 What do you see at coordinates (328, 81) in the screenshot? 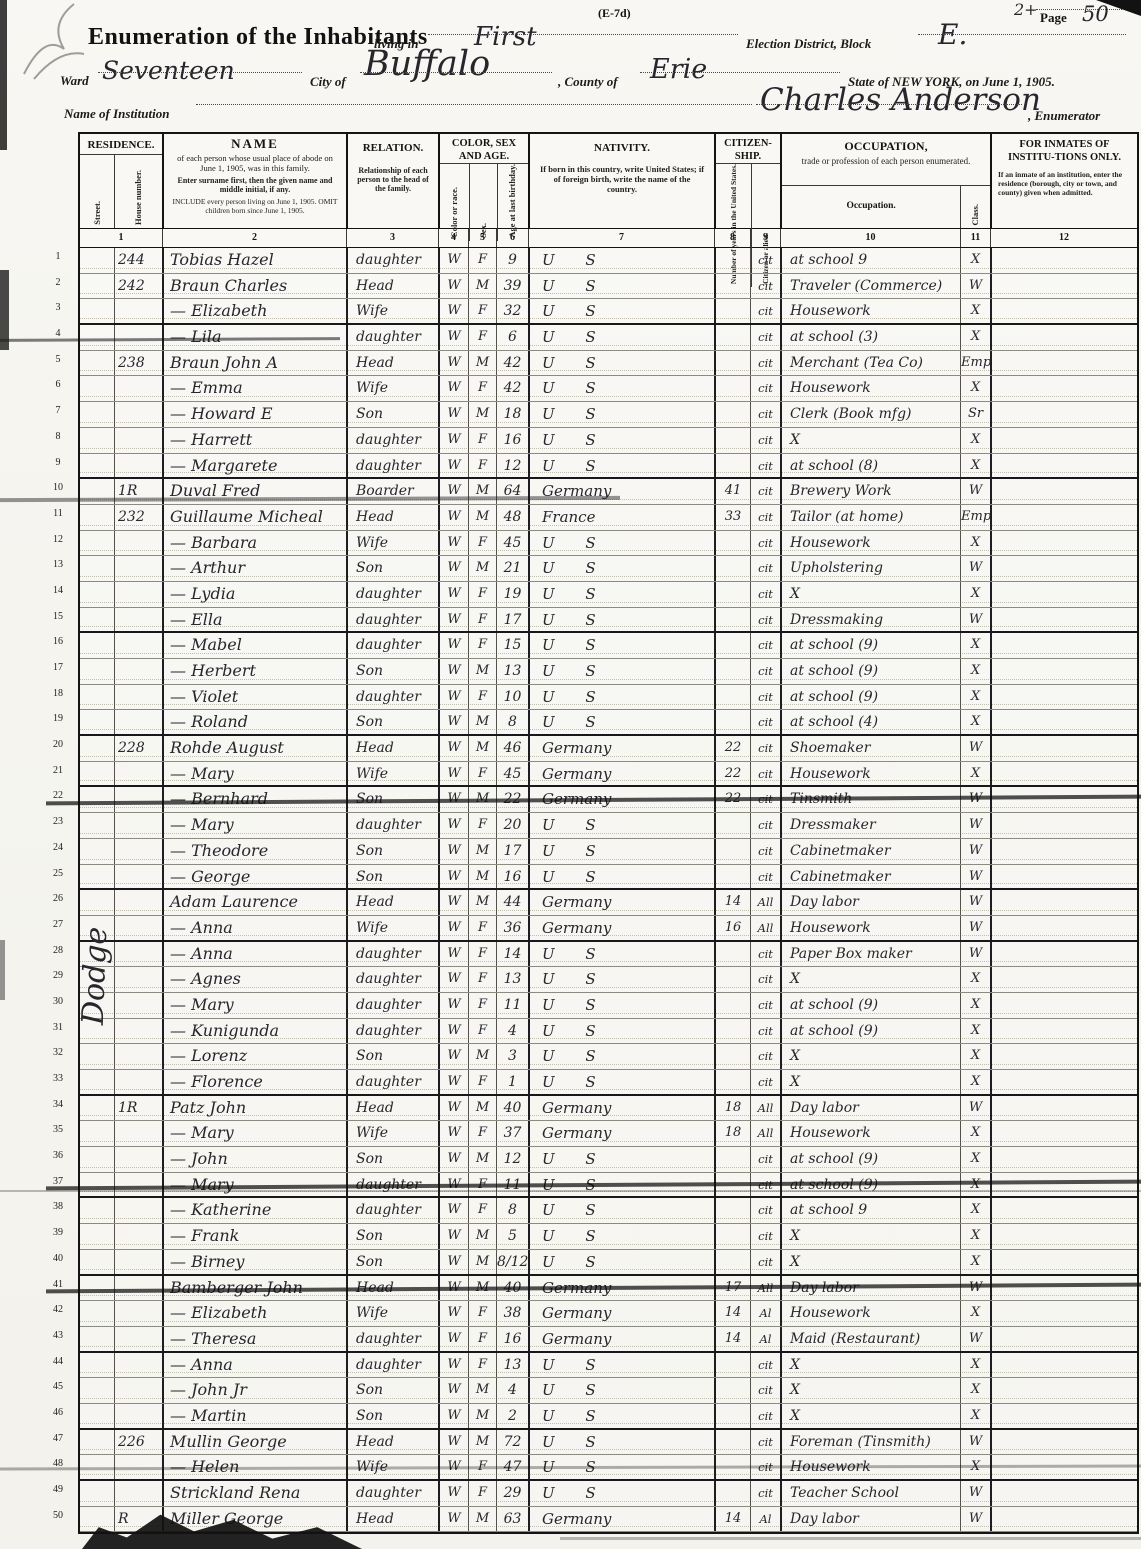
I see `city-label: City of` at bounding box center [328, 81].